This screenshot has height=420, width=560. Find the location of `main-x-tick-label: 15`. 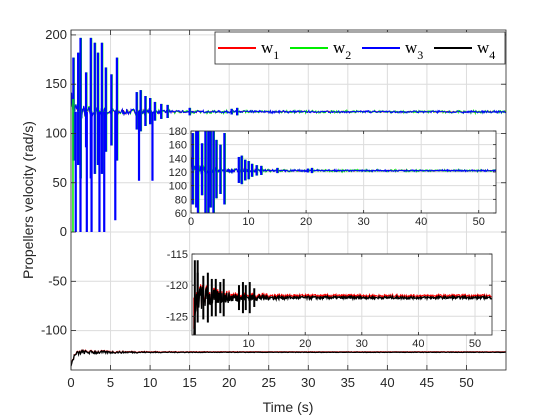

main-x-tick-label: 15 is located at coordinates (189, 382).